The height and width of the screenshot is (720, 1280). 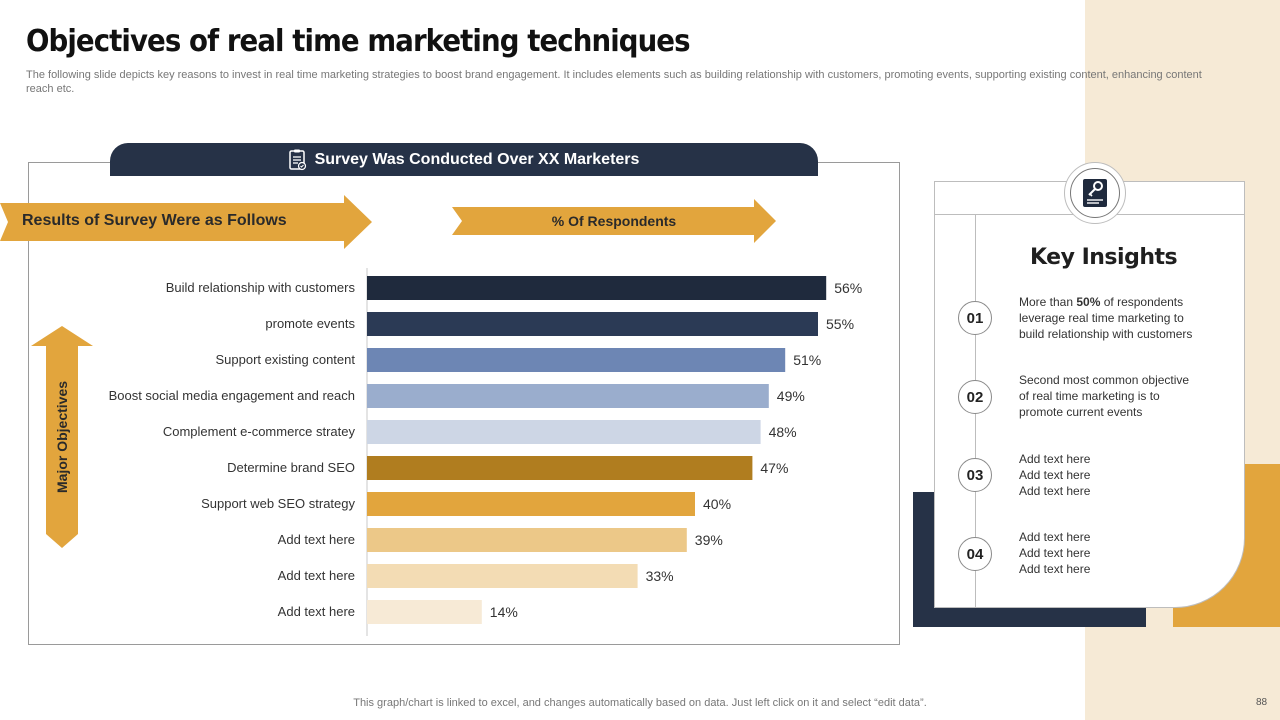 I want to click on survey-clipboard-icon, so click(x=297, y=159).